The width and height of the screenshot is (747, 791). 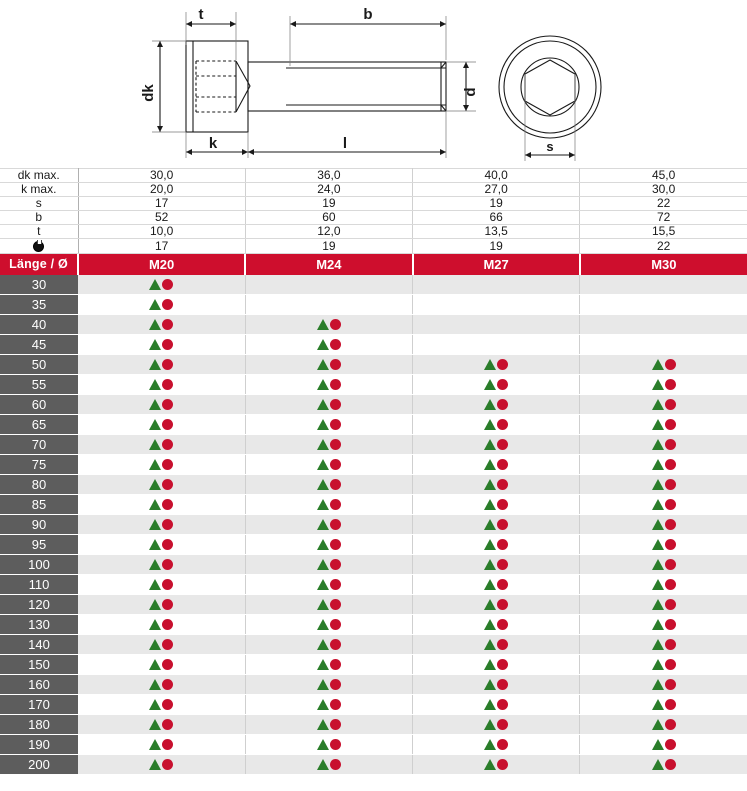 I want to click on header-column-m24: M24, so click(x=329, y=264).